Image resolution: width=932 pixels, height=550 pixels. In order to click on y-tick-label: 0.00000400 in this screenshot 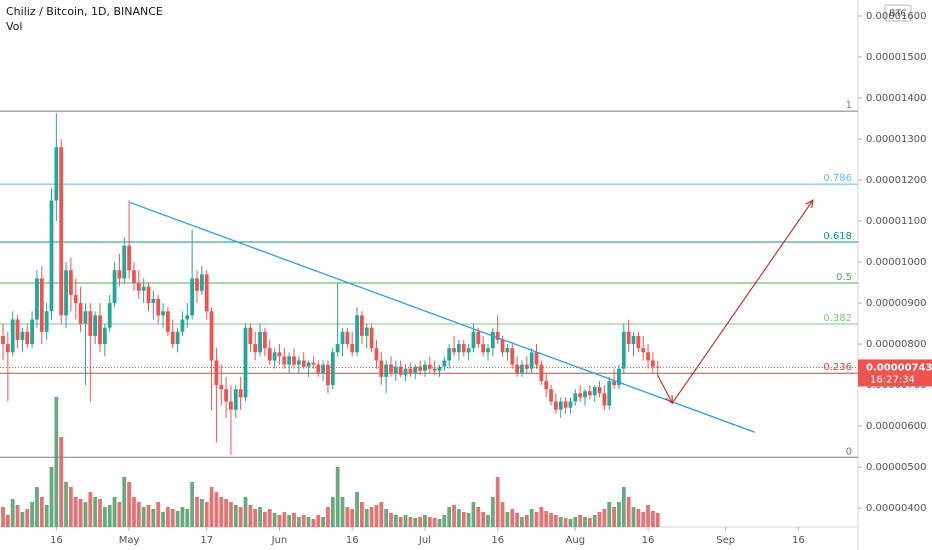, I will do `click(896, 508)`.